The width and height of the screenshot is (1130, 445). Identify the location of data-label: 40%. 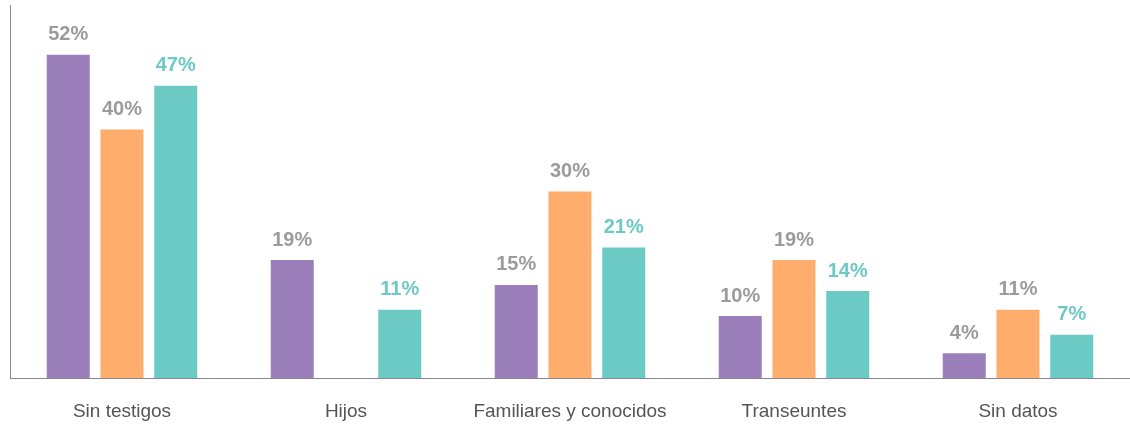
(122, 107).